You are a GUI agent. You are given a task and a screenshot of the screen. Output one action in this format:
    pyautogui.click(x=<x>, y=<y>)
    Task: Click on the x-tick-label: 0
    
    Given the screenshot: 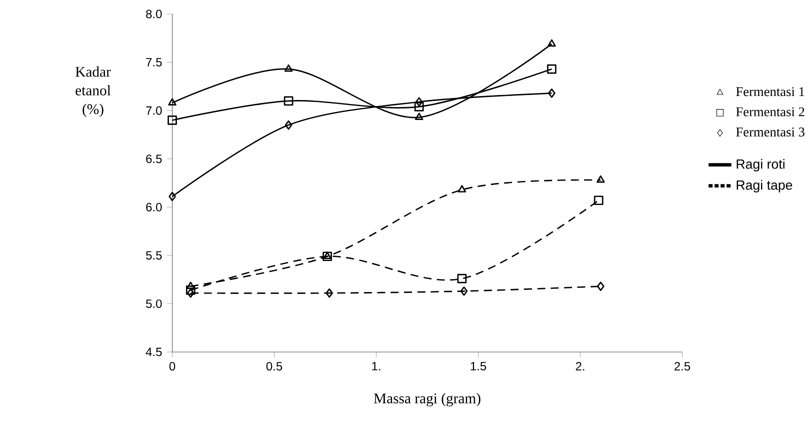 What is the action you would take?
    pyautogui.click(x=172, y=366)
    